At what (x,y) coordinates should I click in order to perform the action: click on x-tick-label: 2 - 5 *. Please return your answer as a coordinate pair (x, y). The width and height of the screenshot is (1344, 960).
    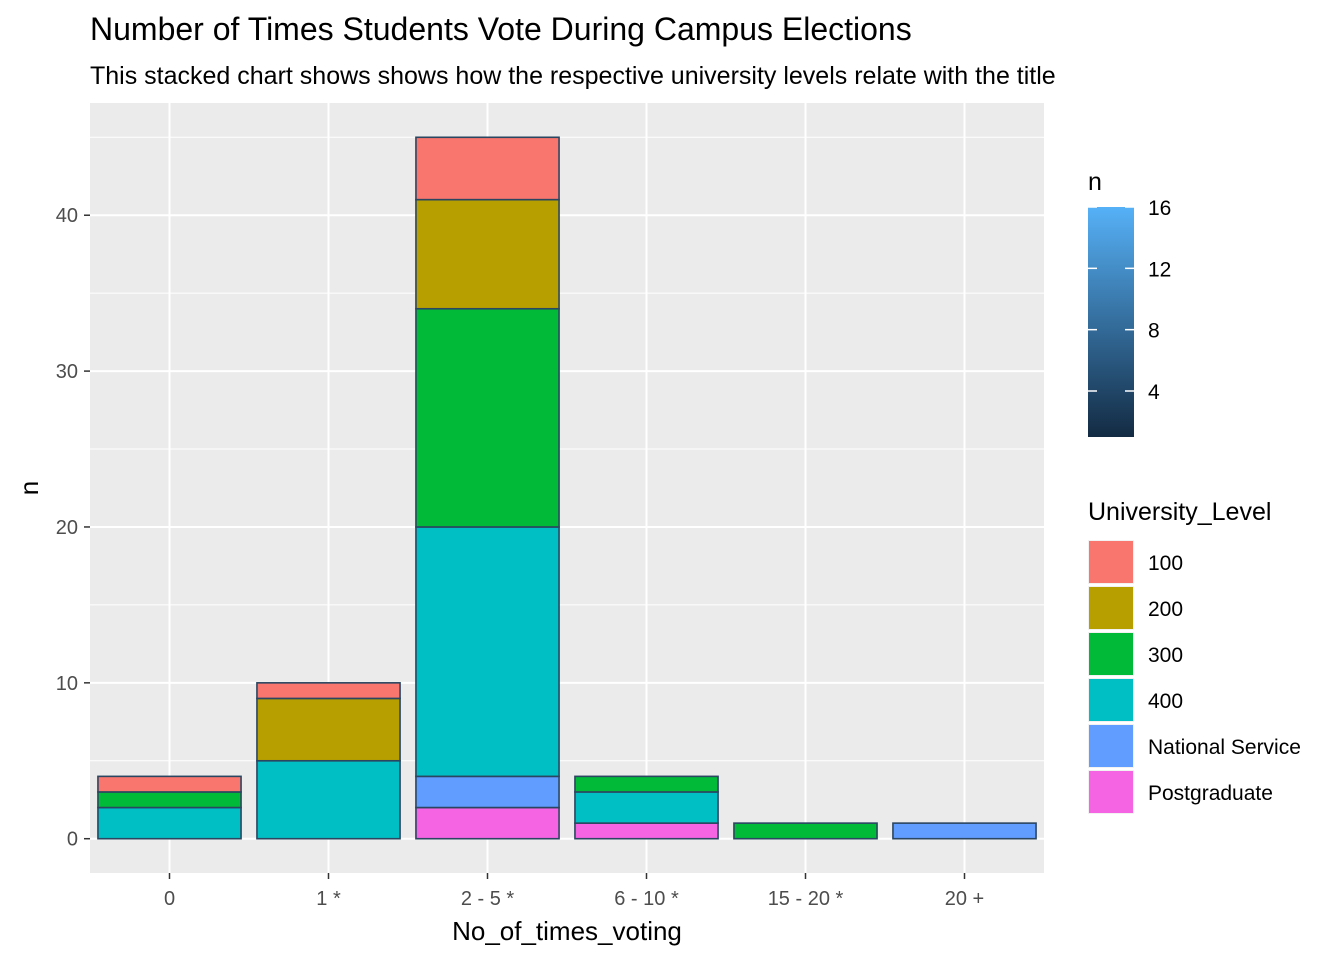
    Looking at the image, I should click on (488, 899).